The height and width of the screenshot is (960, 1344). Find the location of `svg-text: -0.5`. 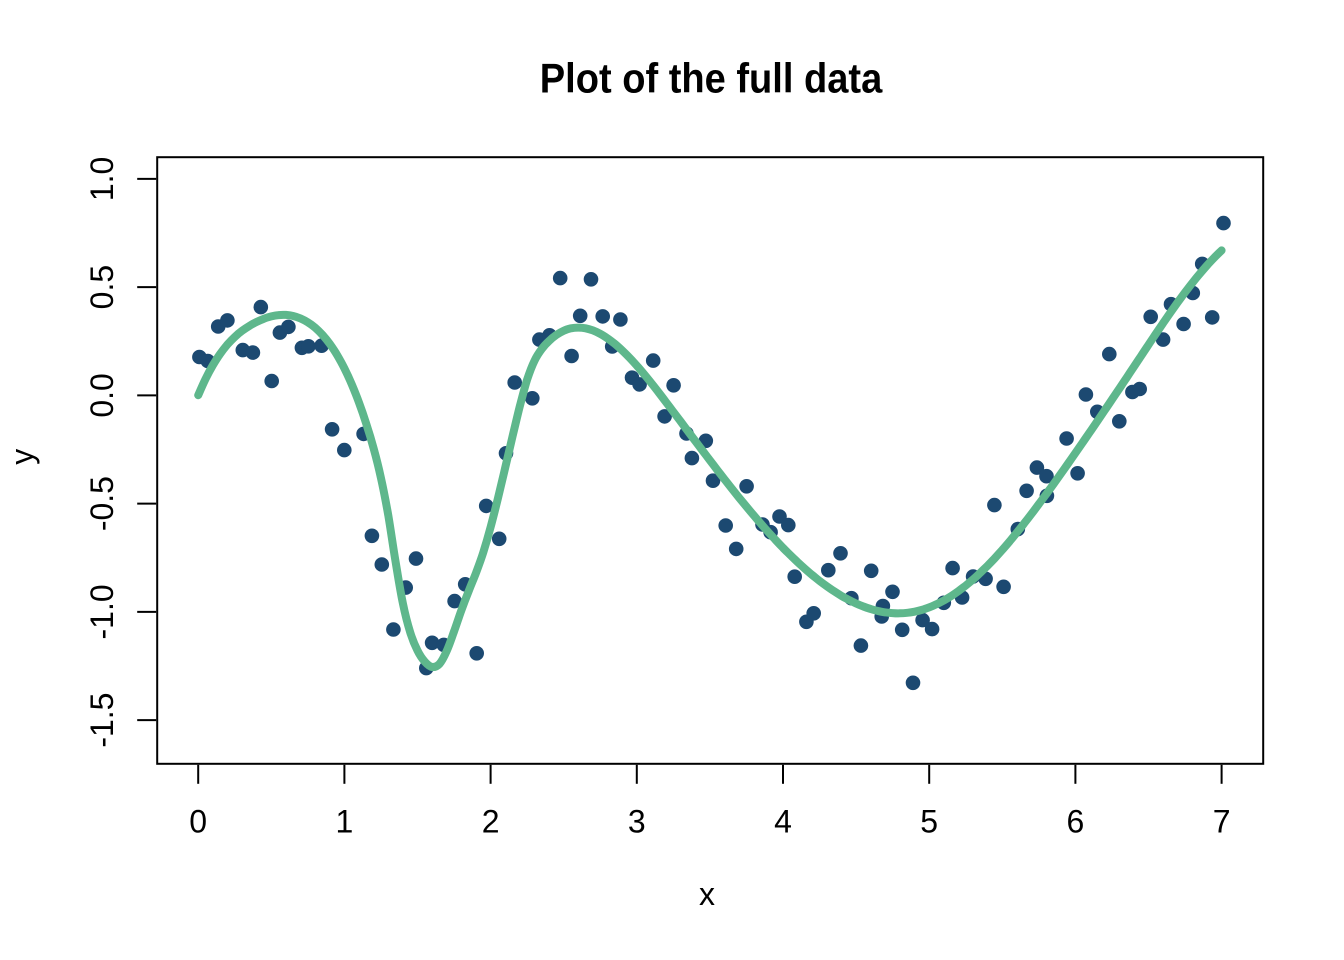

svg-text: -0.5 is located at coordinates (102, 503).